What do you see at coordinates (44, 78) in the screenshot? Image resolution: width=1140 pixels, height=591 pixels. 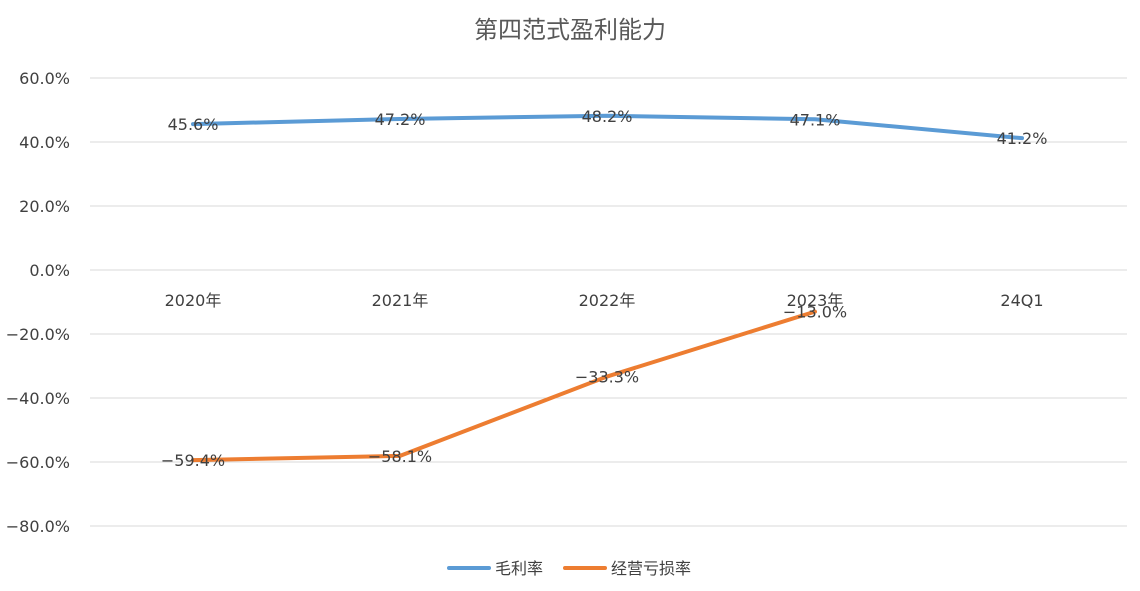 I see `y-tick-label: 60.0%` at bounding box center [44, 78].